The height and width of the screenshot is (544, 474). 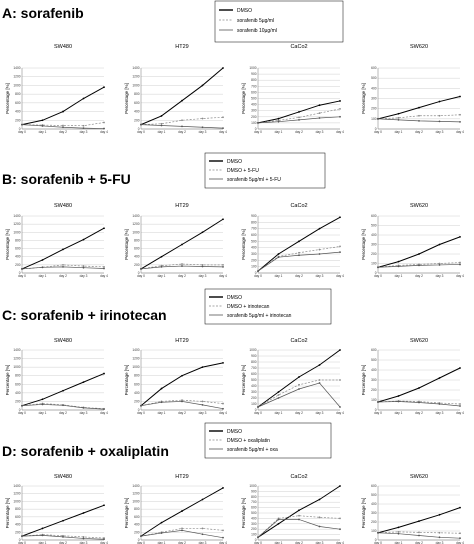 I want to click on legend-a: DMSO sorafenib 5µg/ml sorafenib 10µg/ml, so click(x=279, y=21).